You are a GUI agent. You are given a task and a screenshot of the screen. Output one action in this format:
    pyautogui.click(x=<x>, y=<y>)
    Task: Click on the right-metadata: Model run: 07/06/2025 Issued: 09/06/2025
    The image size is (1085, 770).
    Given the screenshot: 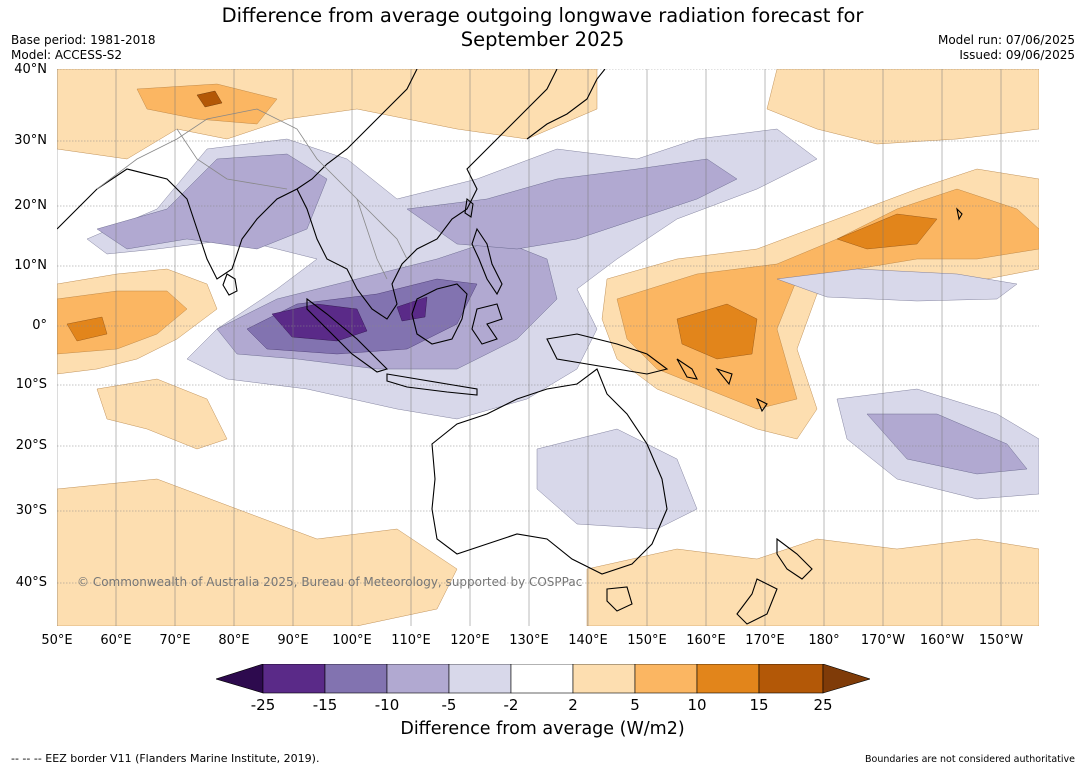 What is the action you would take?
    pyautogui.click(x=1006, y=48)
    